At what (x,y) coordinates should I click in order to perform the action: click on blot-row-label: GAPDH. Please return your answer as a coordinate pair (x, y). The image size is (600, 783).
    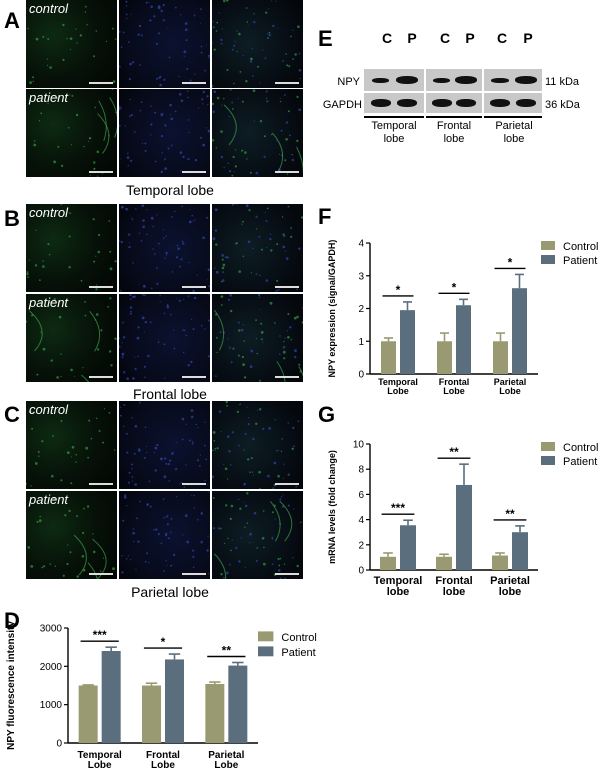
    Looking at the image, I should click on (342, 105).